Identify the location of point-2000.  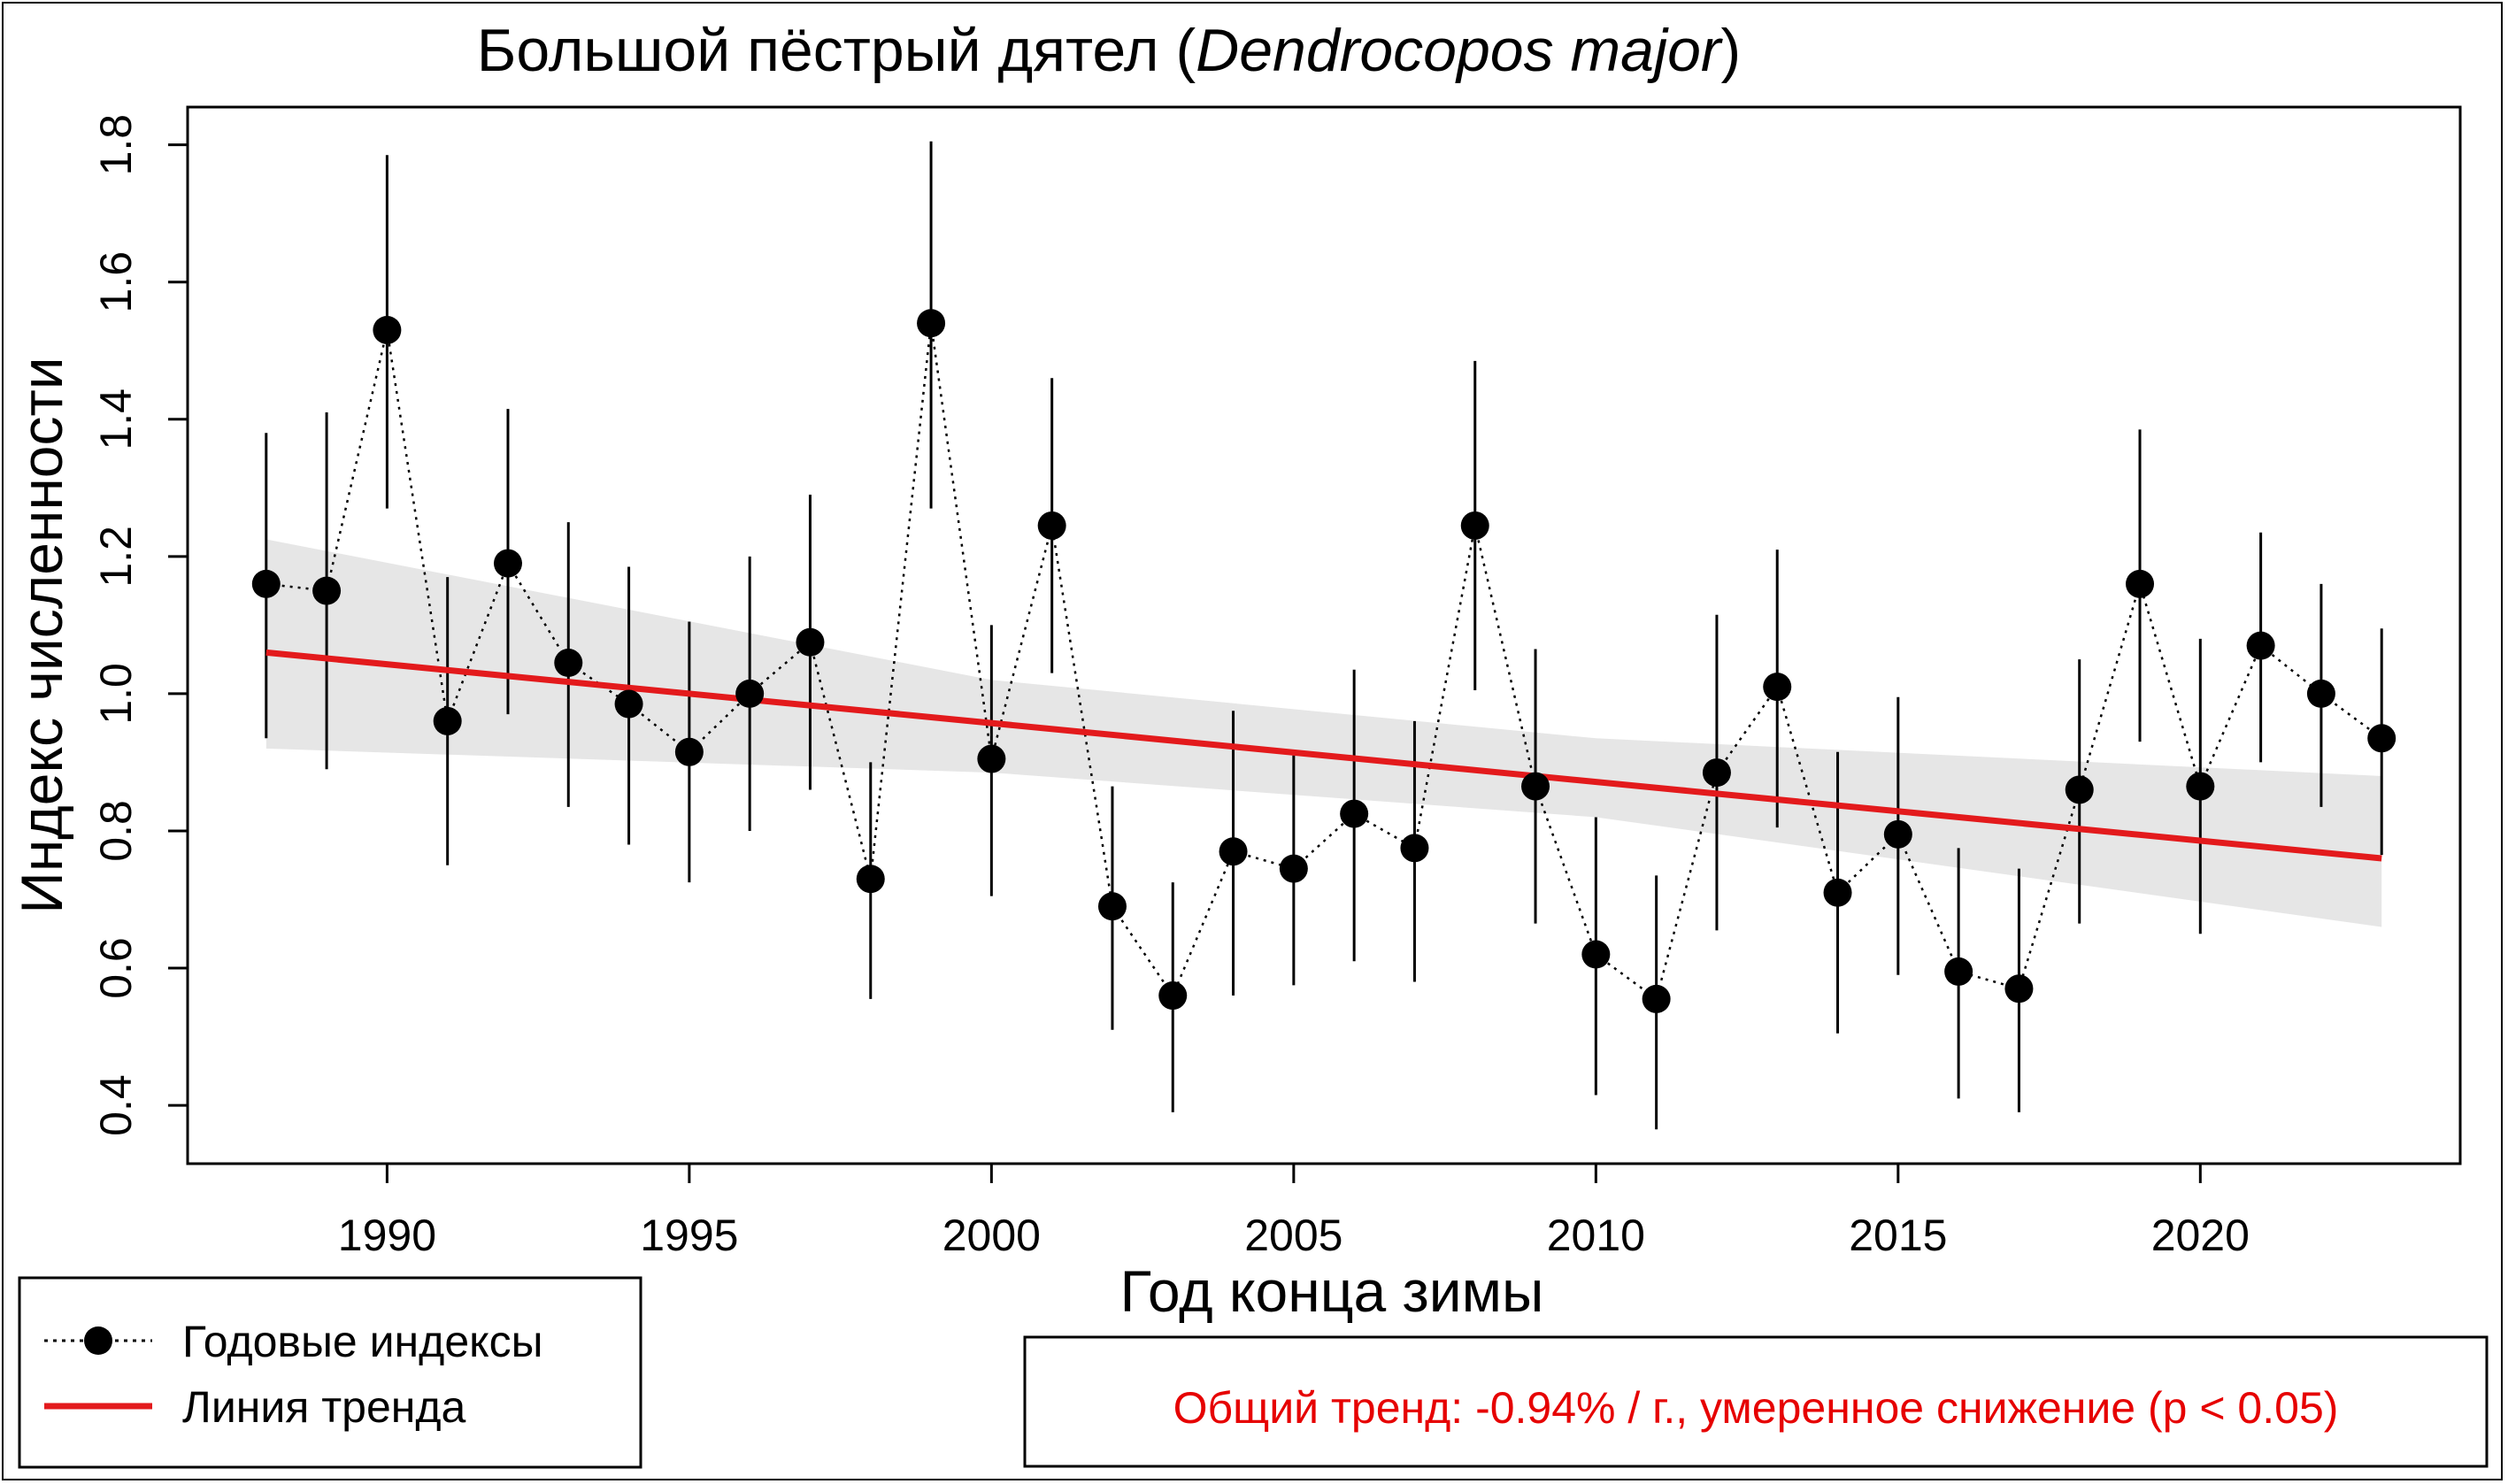
(991, 758).